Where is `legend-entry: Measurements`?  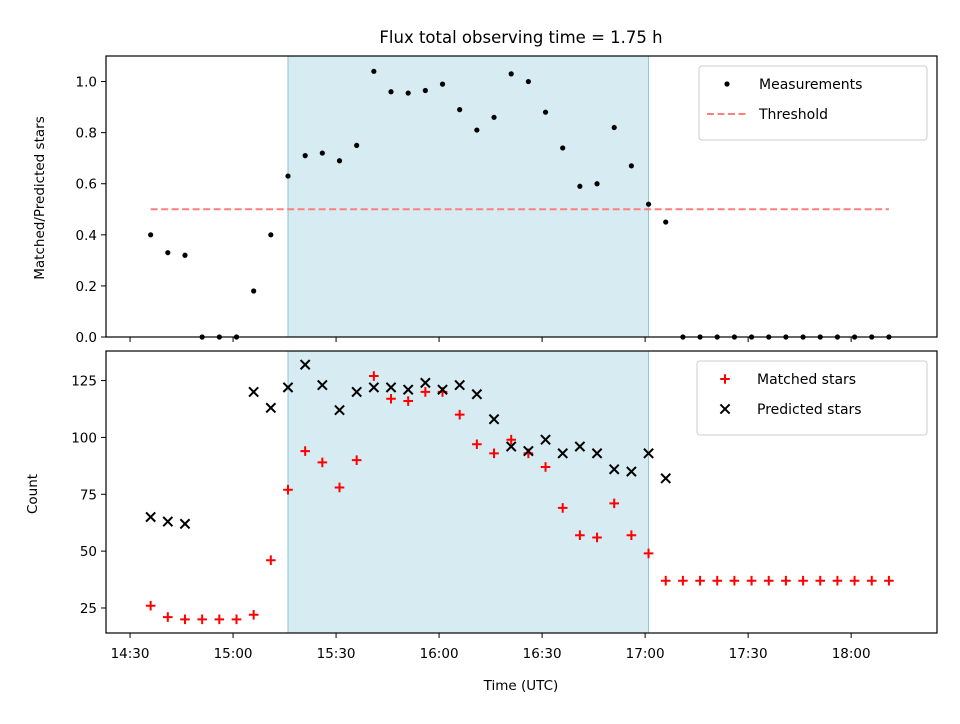 legend-entry: Measurements is located at coordinates (793, 85).